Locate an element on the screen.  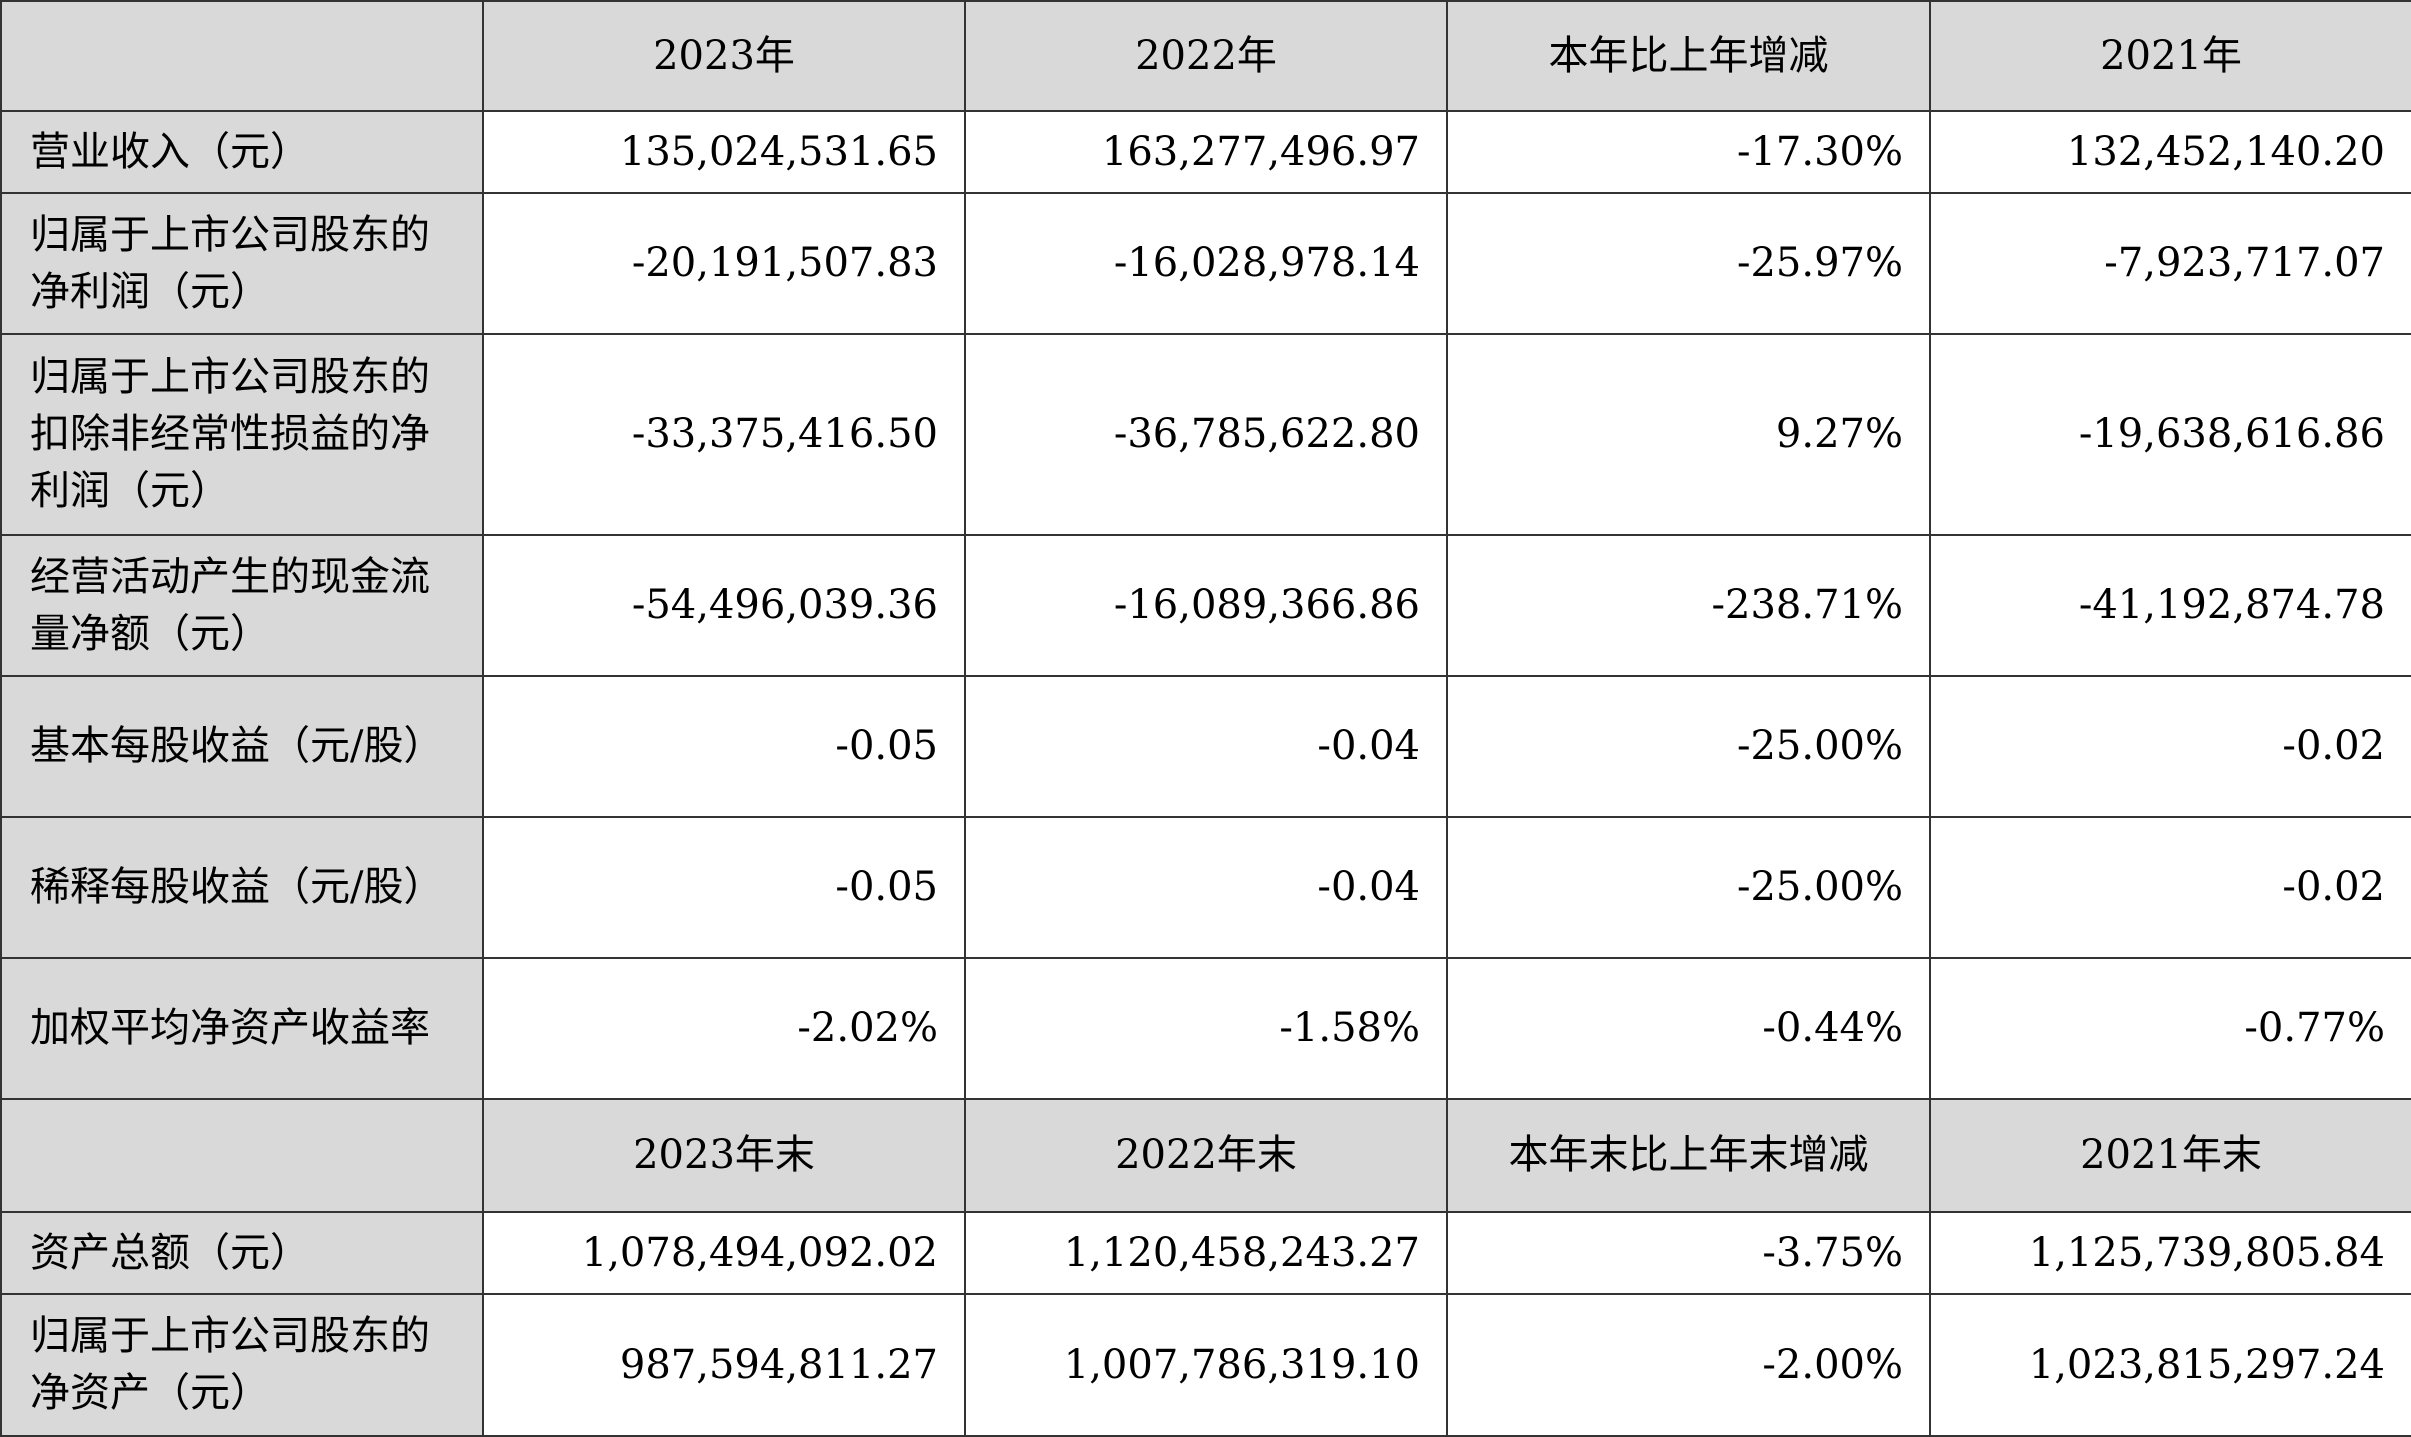
header-2021: 2021年 is located at coordinates (2170, 56).